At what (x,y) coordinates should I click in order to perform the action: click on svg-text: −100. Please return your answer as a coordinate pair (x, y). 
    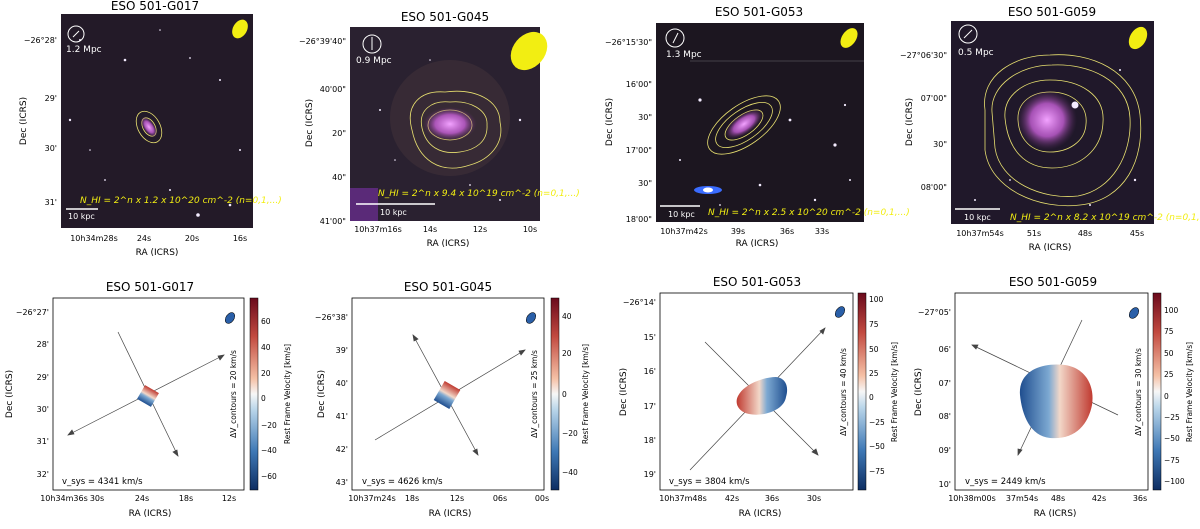
    Looking at the image, I should click on (1174, 481).